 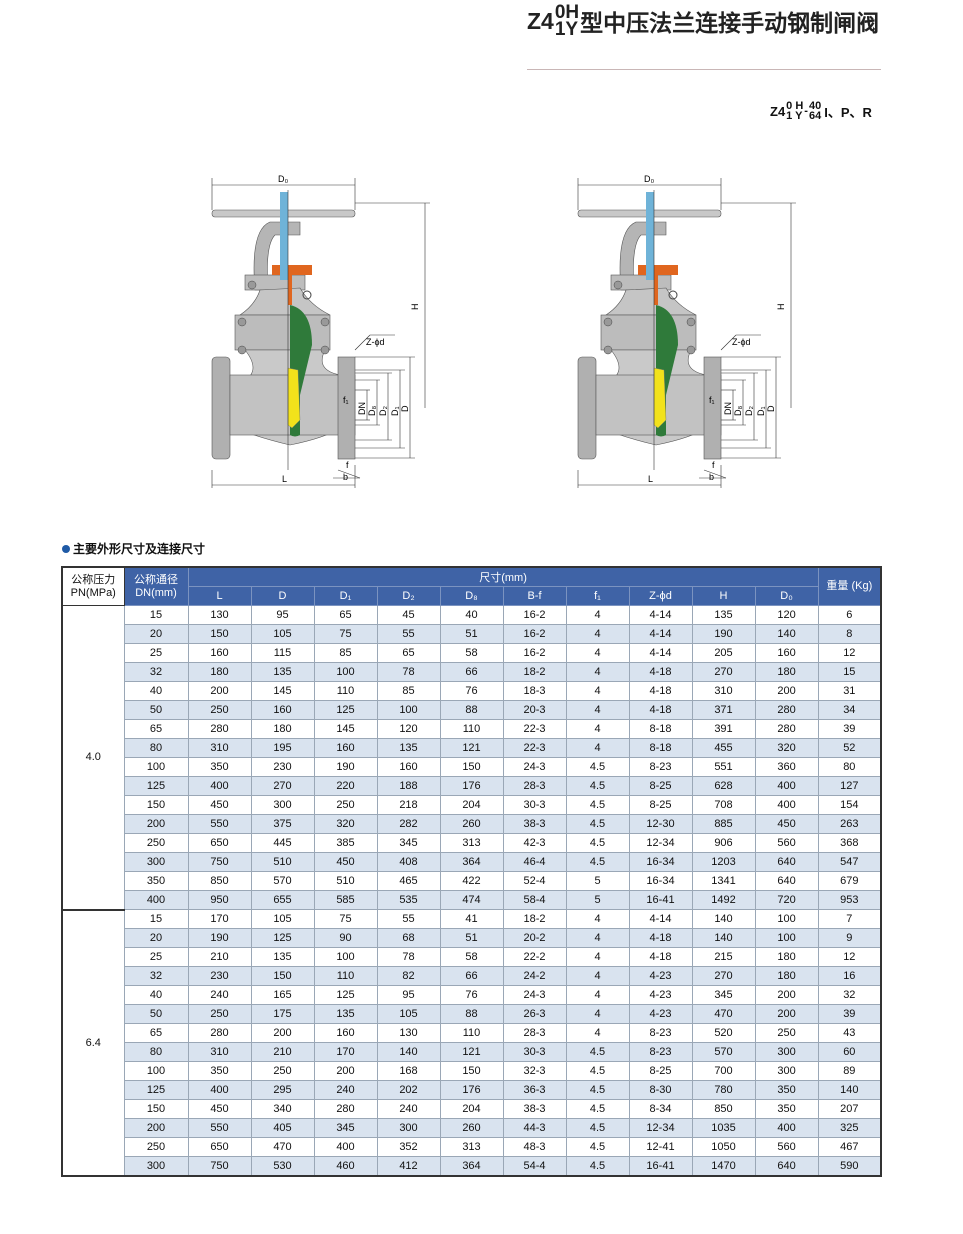 I want to click on table-cell: 140, so click(x=723, y=919).